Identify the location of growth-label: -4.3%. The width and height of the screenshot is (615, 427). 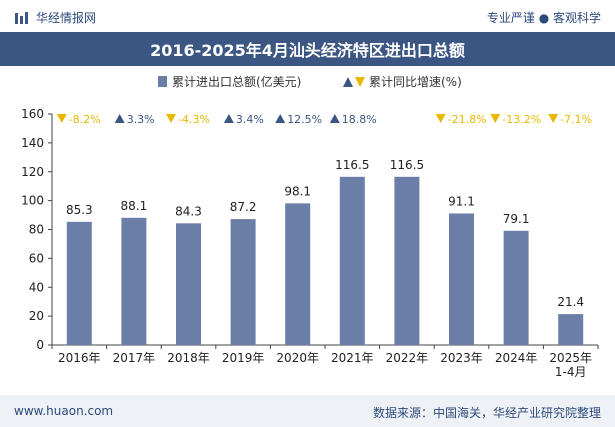
(194, 119).